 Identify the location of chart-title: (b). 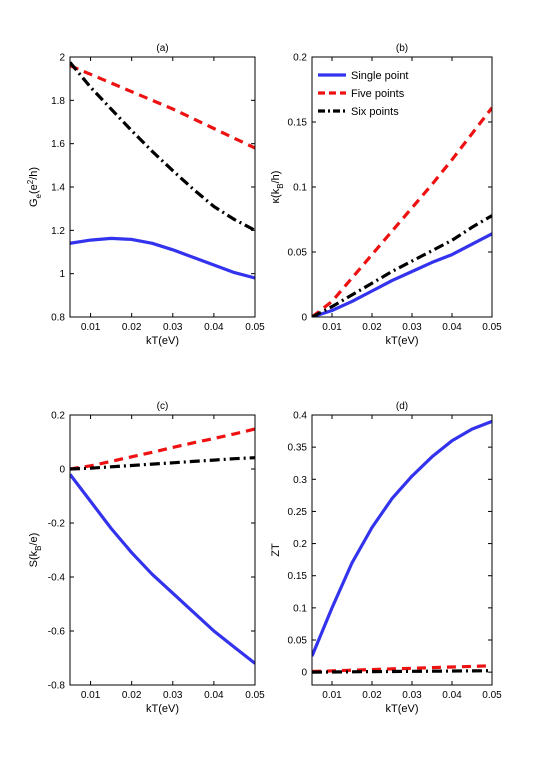
(402, 48).